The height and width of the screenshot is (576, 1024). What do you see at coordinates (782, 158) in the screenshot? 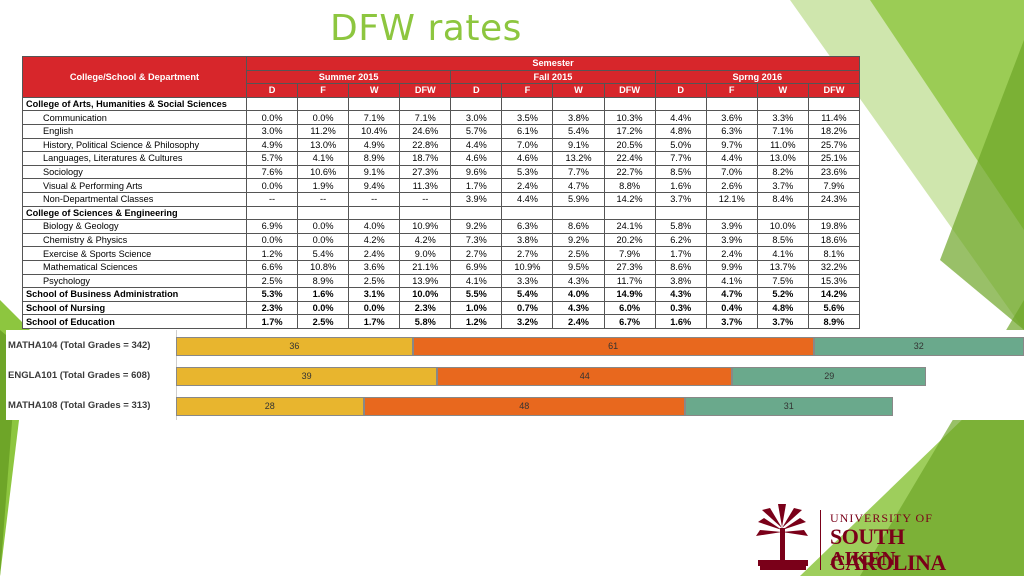
I see `table-cell: 13.0%` at bounding box center [782, 158].